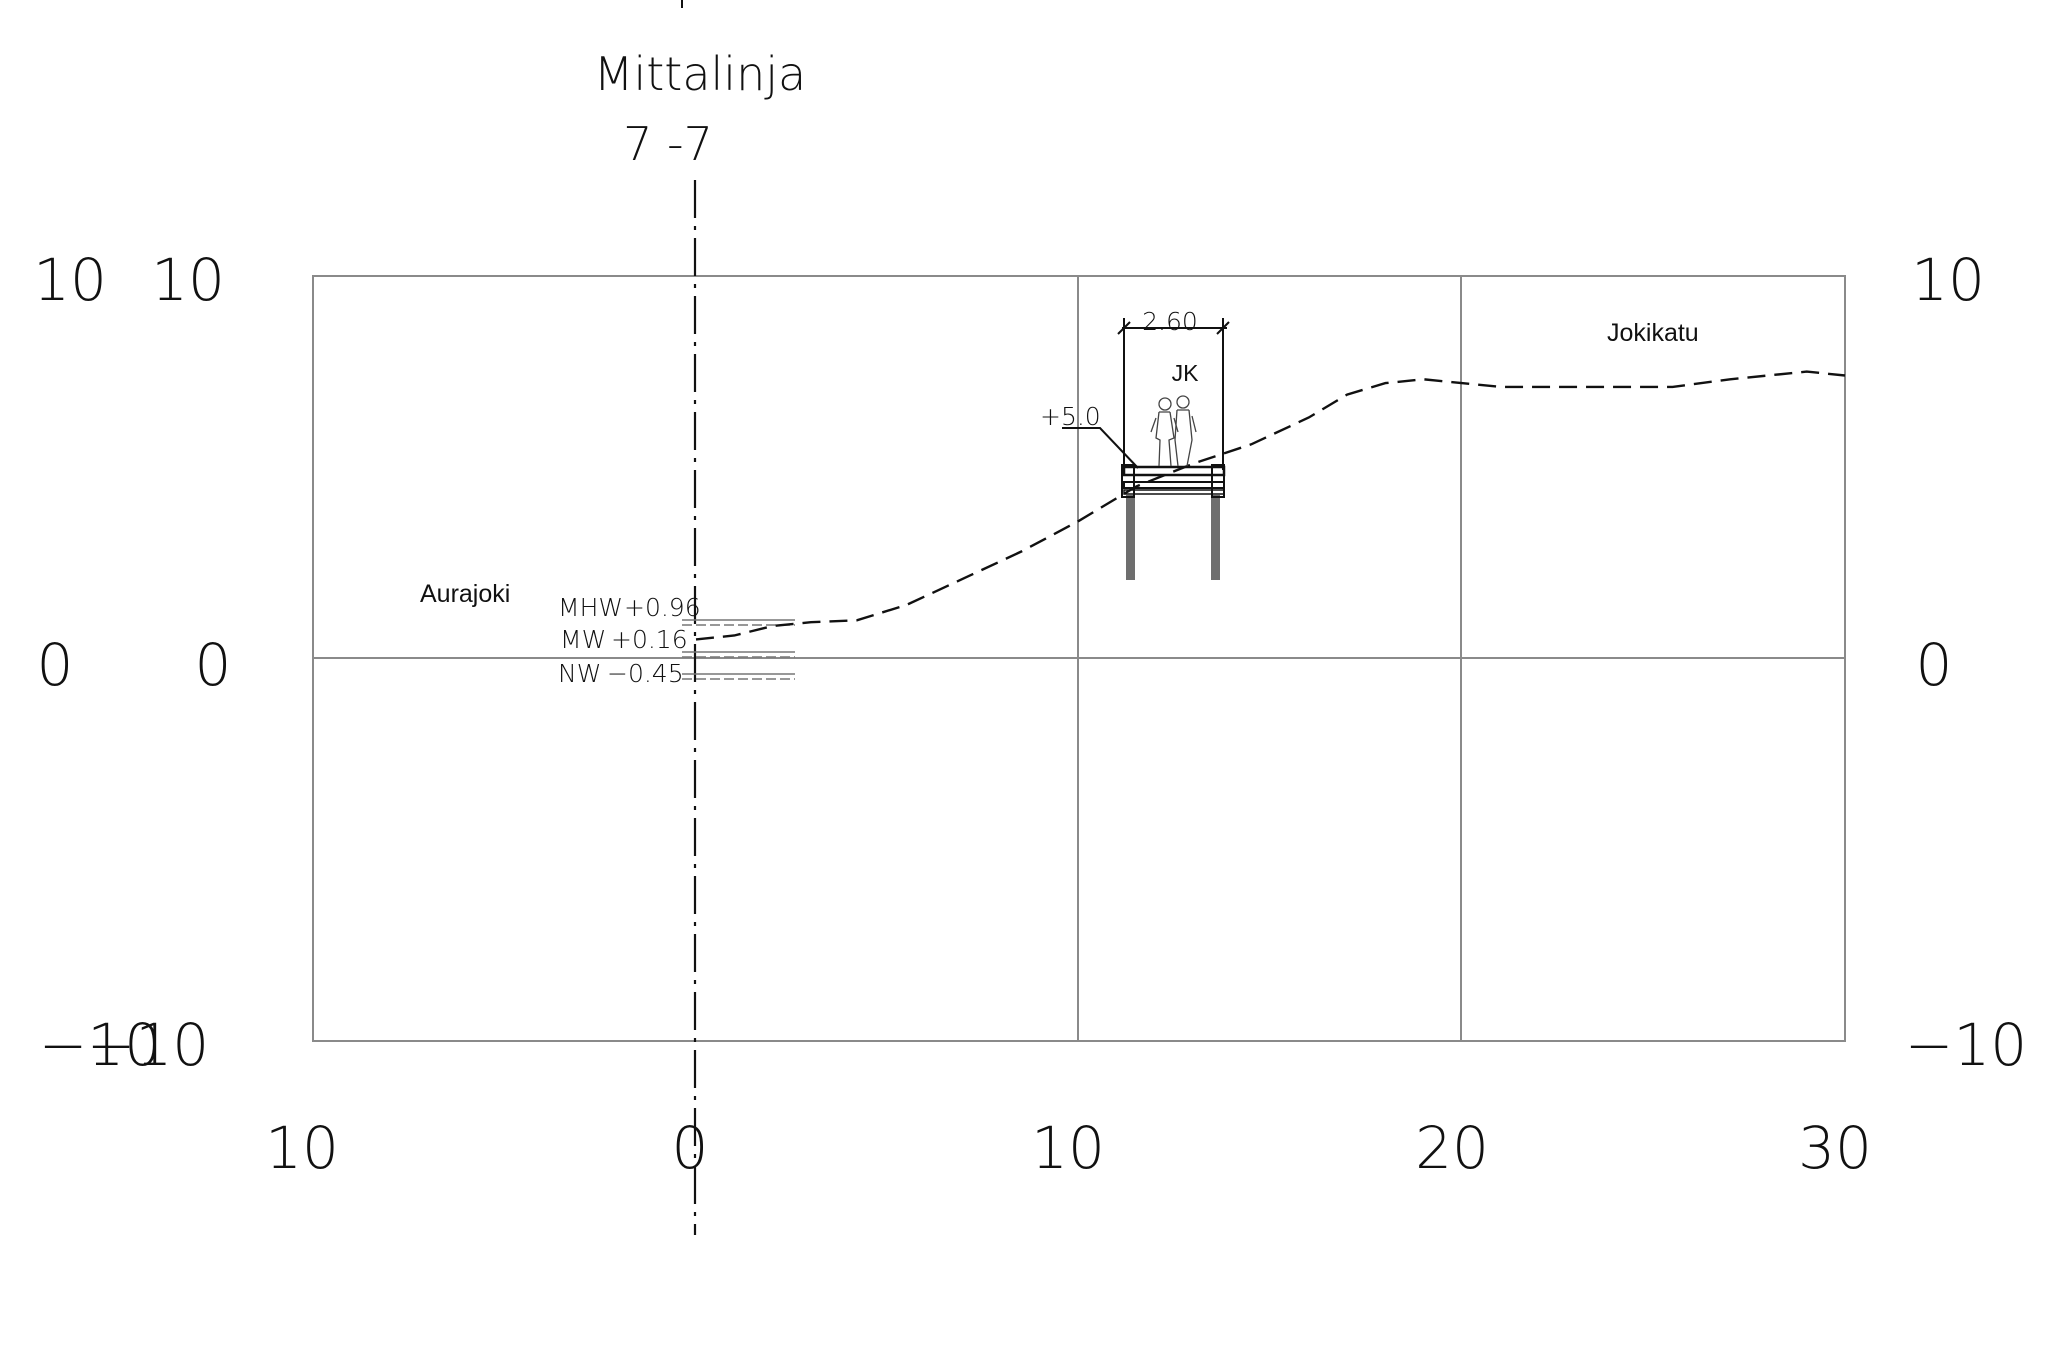 The height and width of the screenshot is (1350, 2064). I want to click on walkway-label: JK, so click(1186, 373).